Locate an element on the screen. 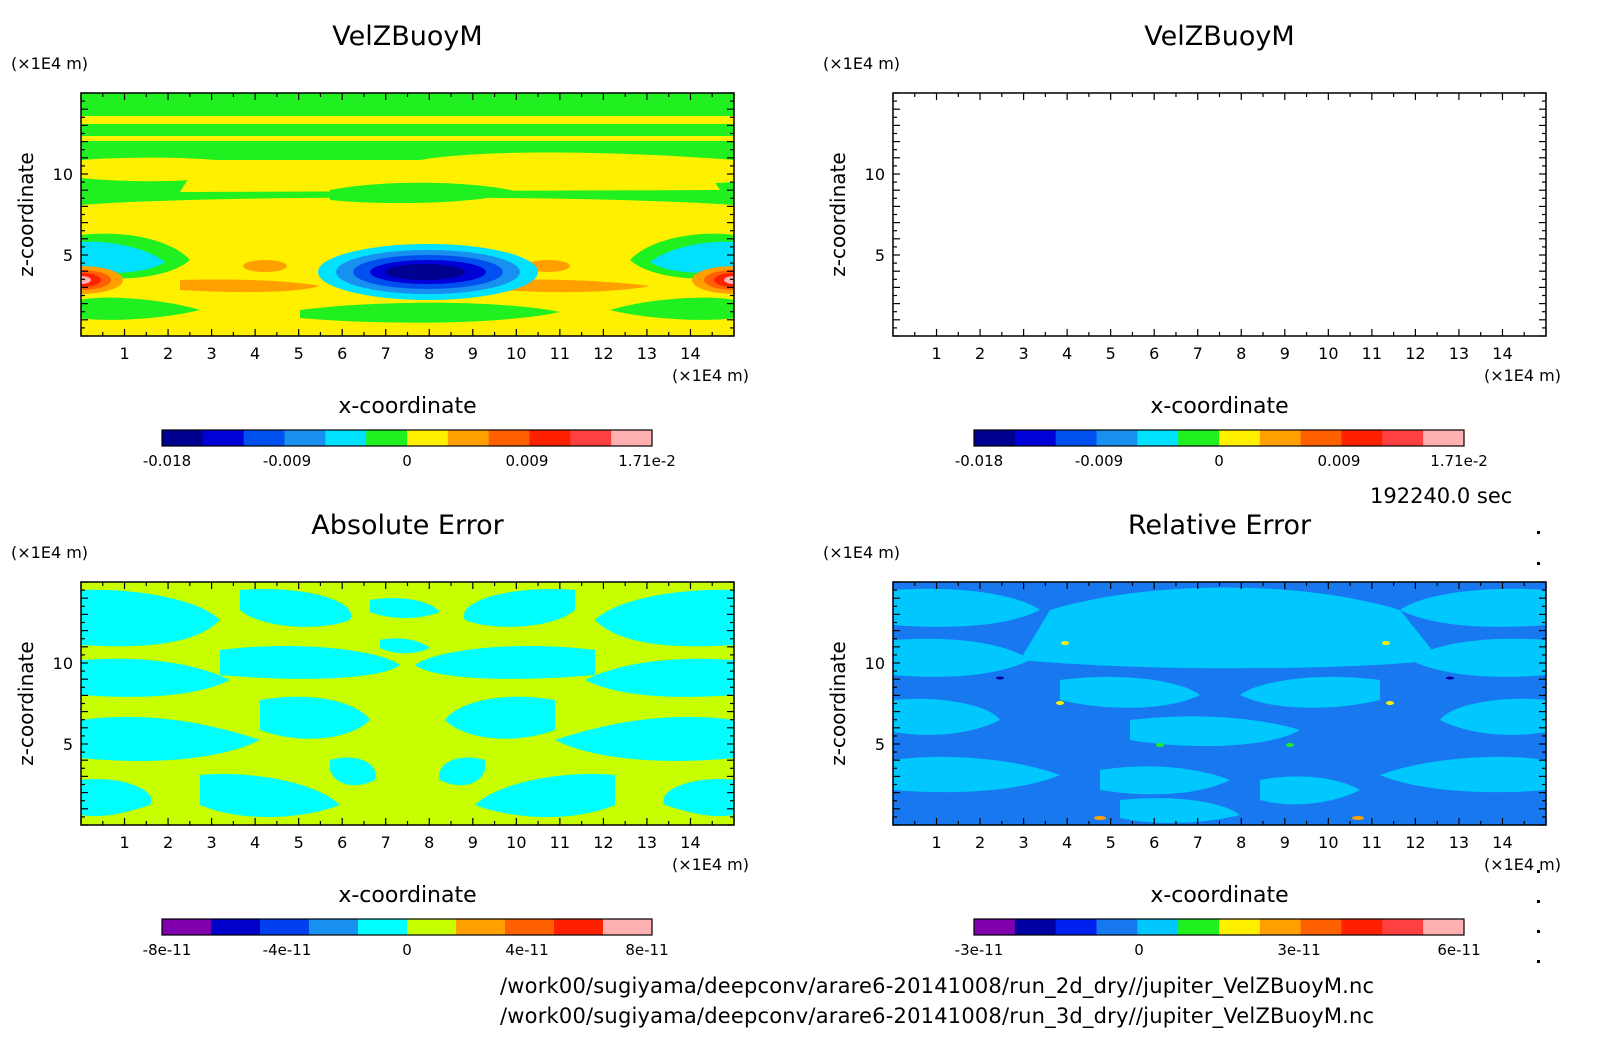  colorbar-tick-label: -3e-11 is located at coordinates (979, 950).